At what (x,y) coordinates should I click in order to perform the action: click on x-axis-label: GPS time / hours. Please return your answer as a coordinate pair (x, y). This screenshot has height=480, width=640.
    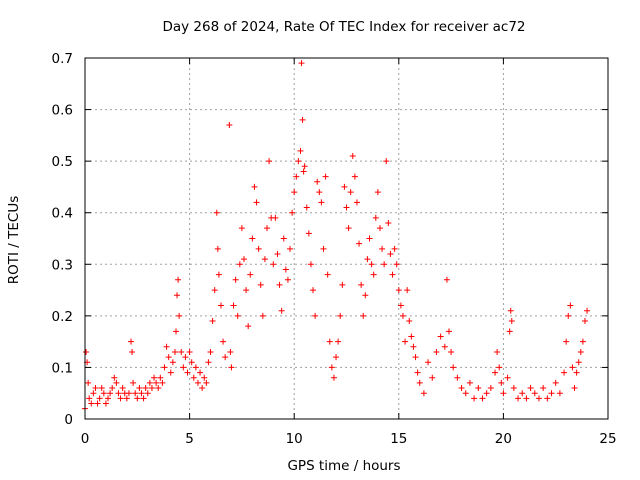
    Looking at the image, I should click on (343, 466).